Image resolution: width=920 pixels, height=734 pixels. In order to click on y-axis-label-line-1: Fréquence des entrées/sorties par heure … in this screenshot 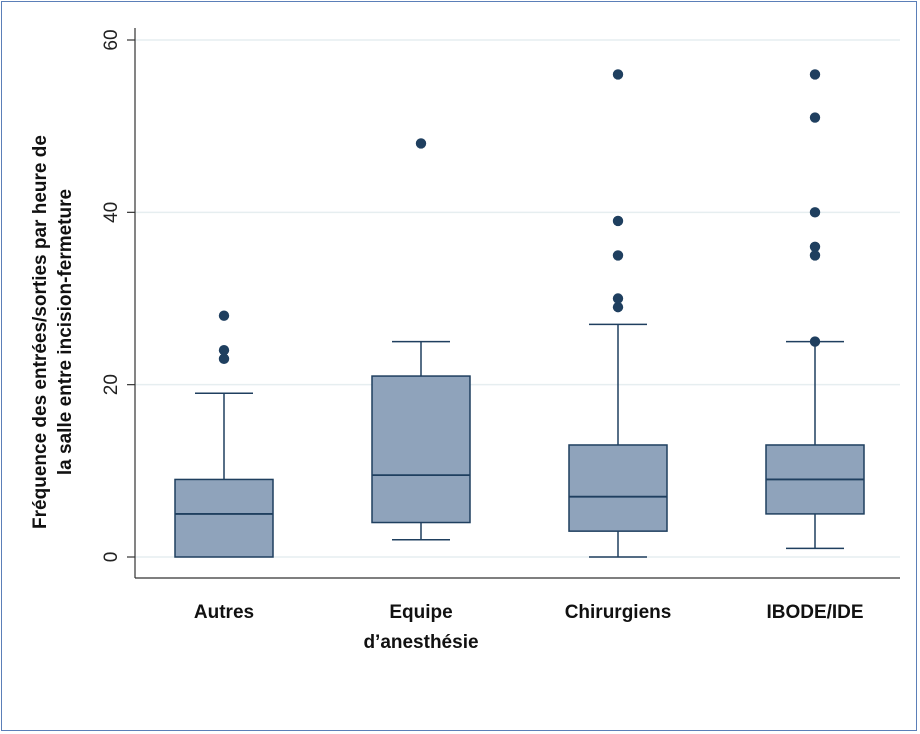, I will do `click(40, 332)`.